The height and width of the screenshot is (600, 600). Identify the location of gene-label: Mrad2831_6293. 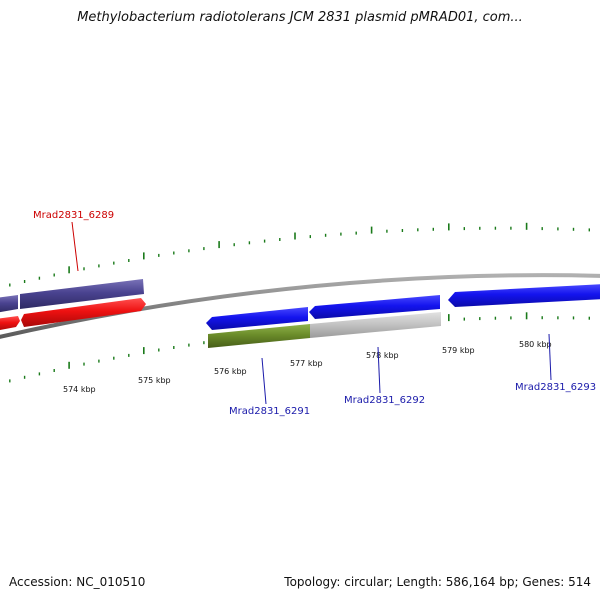
(555, 387).